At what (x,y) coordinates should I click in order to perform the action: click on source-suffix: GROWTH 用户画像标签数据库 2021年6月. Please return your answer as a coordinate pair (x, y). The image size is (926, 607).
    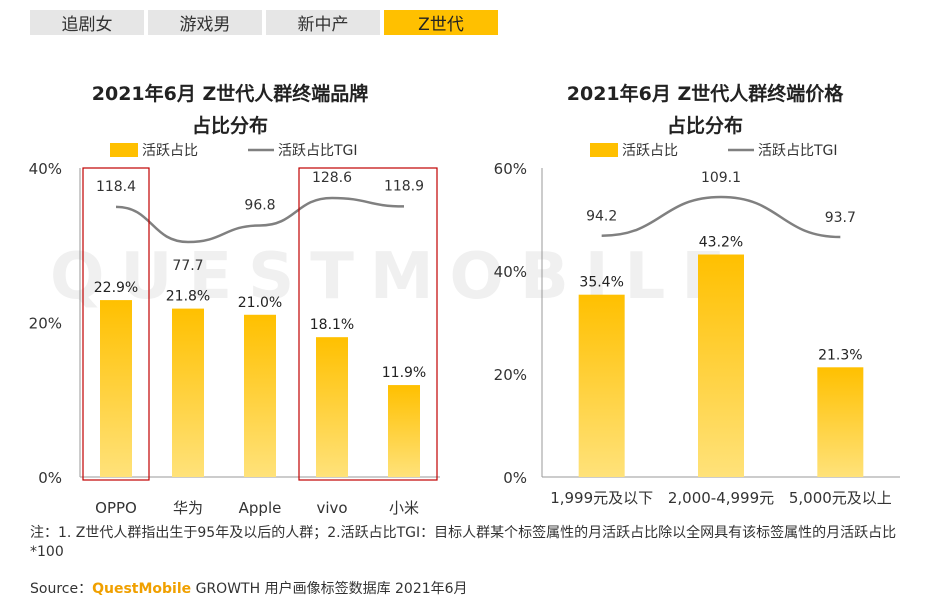
    Looking at the image, I should click on (329, 589).